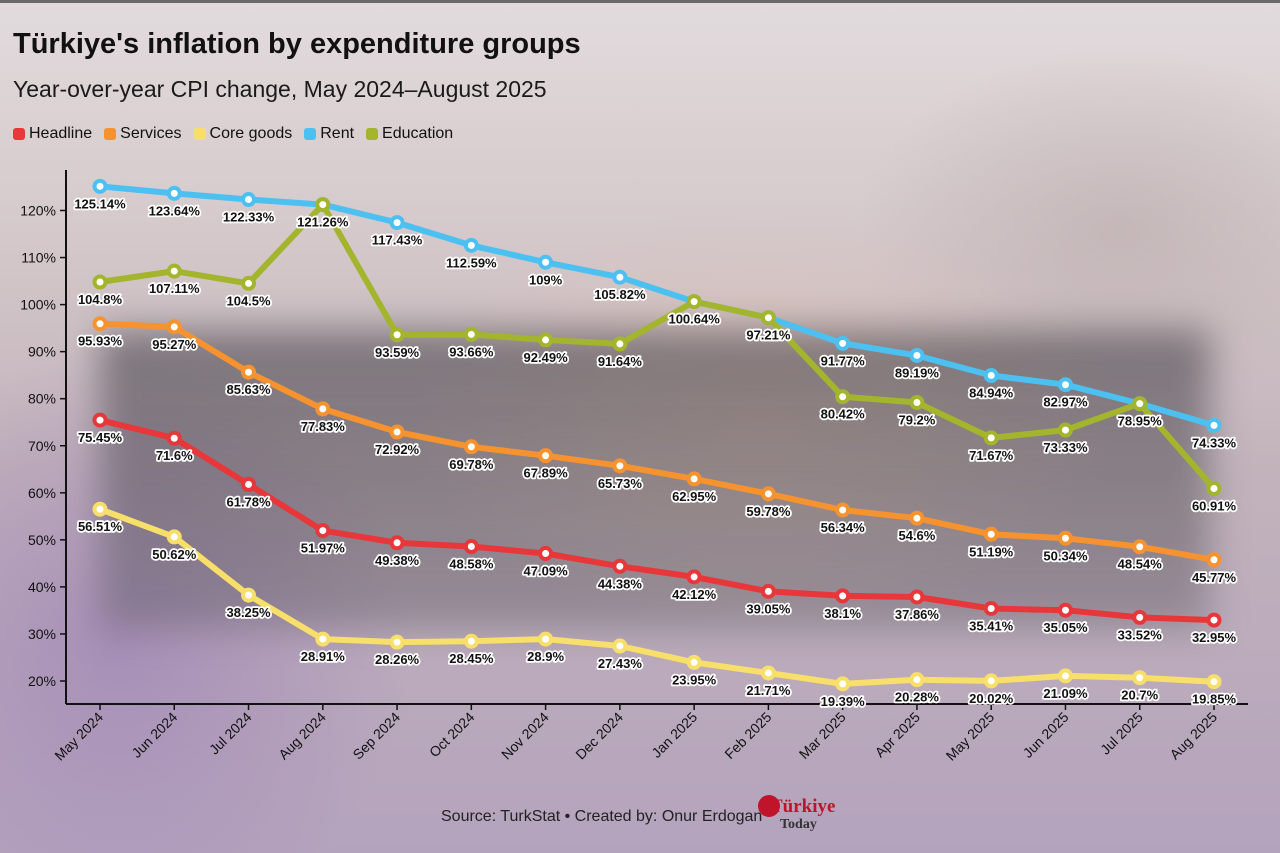 The image size is (1280, 853). Describe the element at coordinates (546, 279) in the screenshot. I see `data-label-rent: 109%` at that location.